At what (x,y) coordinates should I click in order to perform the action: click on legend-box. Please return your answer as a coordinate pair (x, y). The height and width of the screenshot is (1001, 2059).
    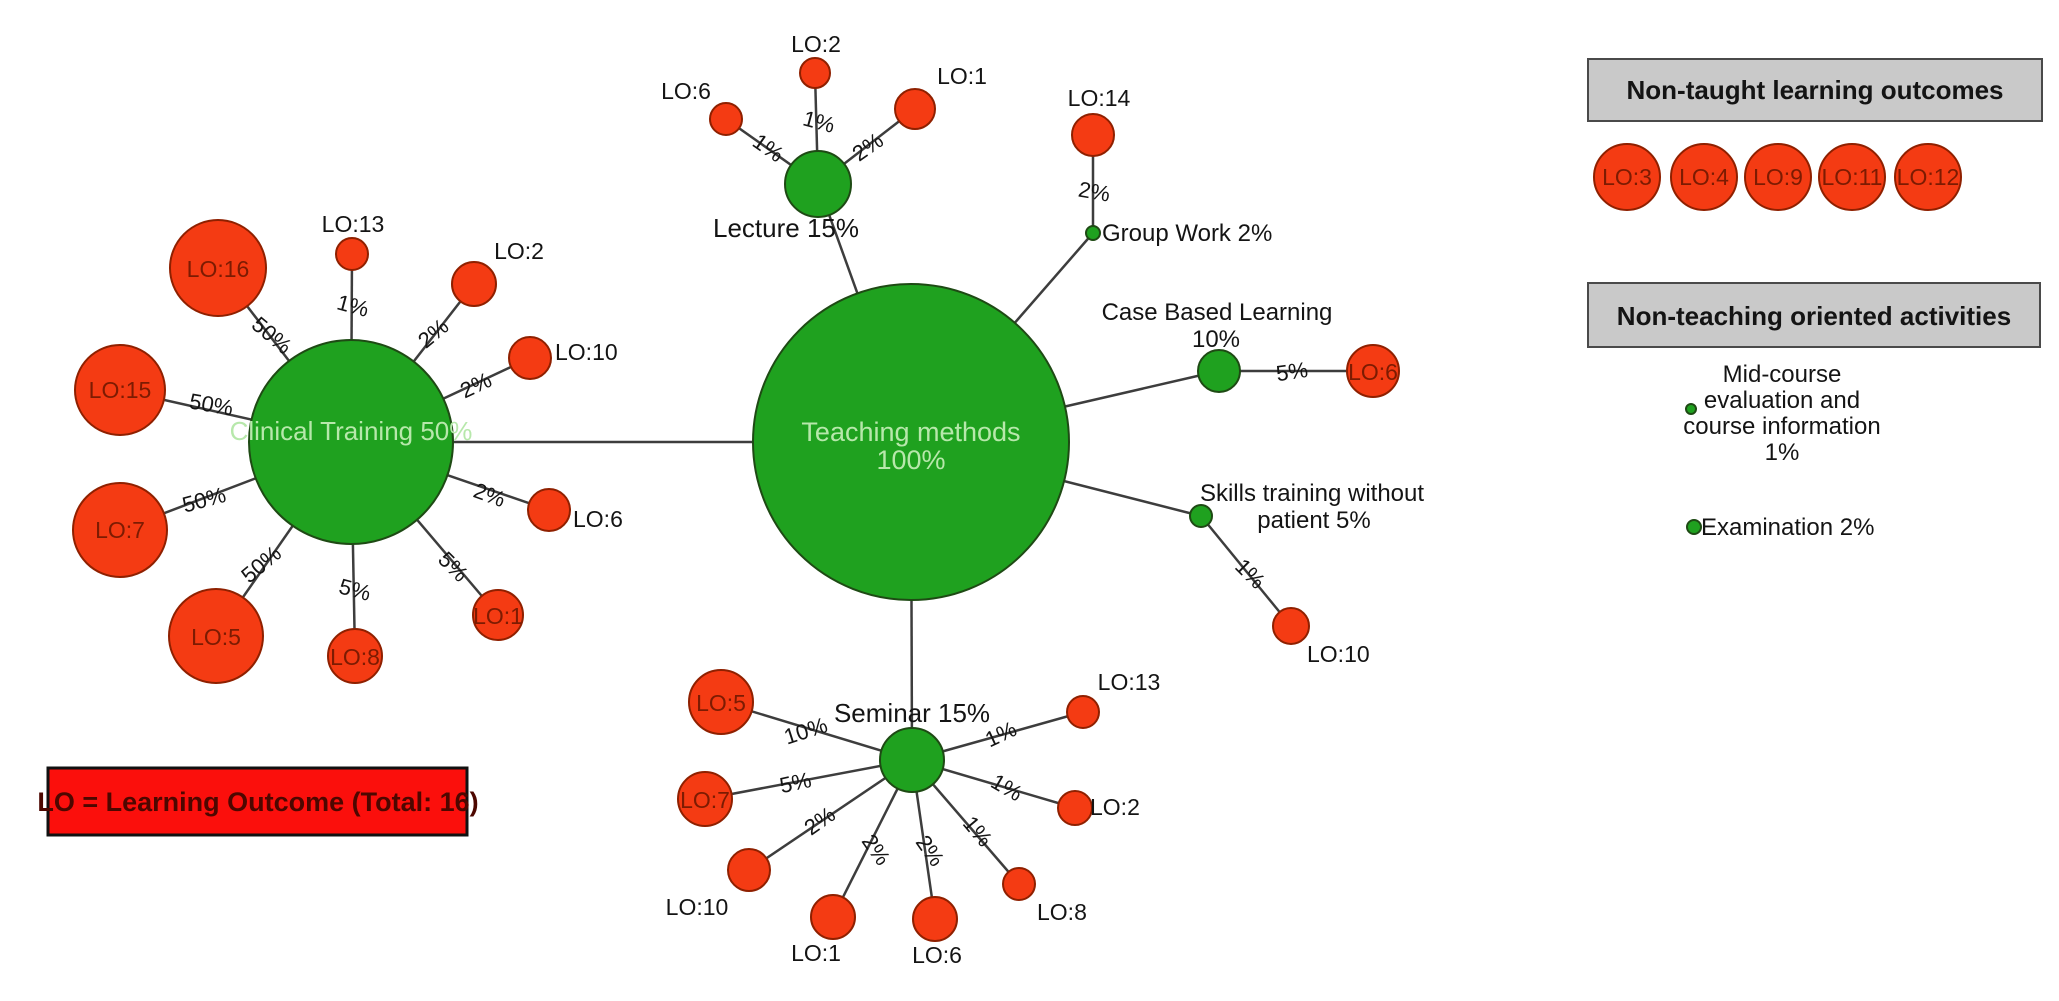
    Looking at the image, I should click on (257, 801).